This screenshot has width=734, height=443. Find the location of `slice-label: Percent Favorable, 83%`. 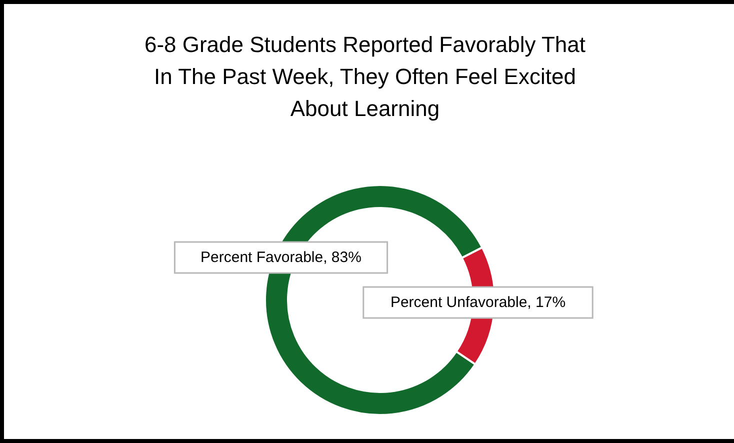

slice-label: Percent Favorable, 83% is located at coordinates (281, 257).